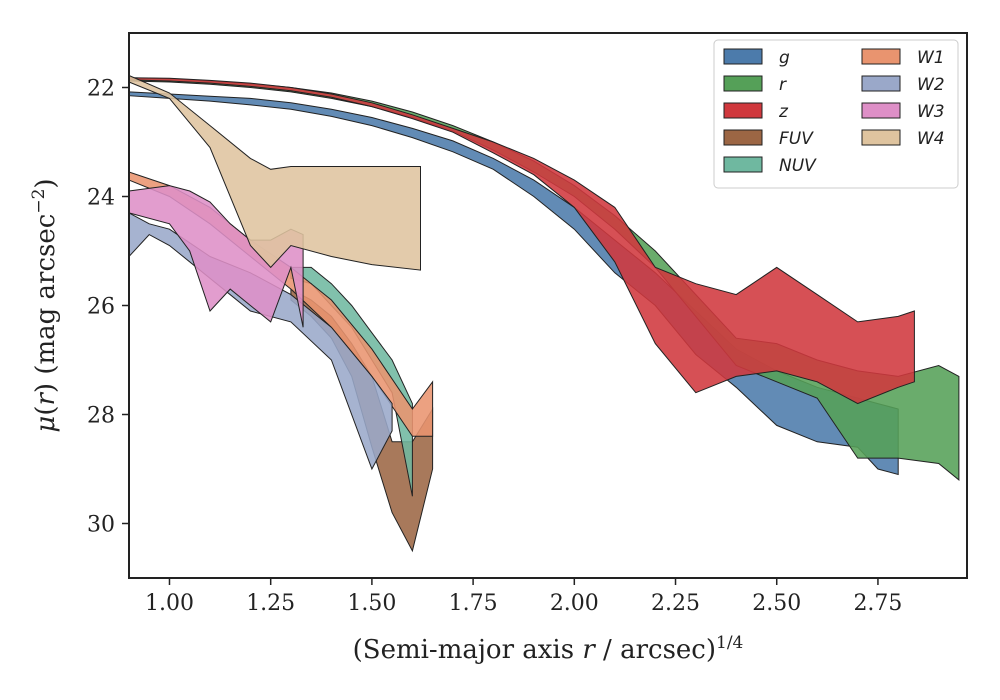 This screenshot has height=700, width=1000. Describe the element at coordinates (836, 114) in the screenshot. I see `legend: grz FUV NUV W1 W2 W3 W4` at that location.